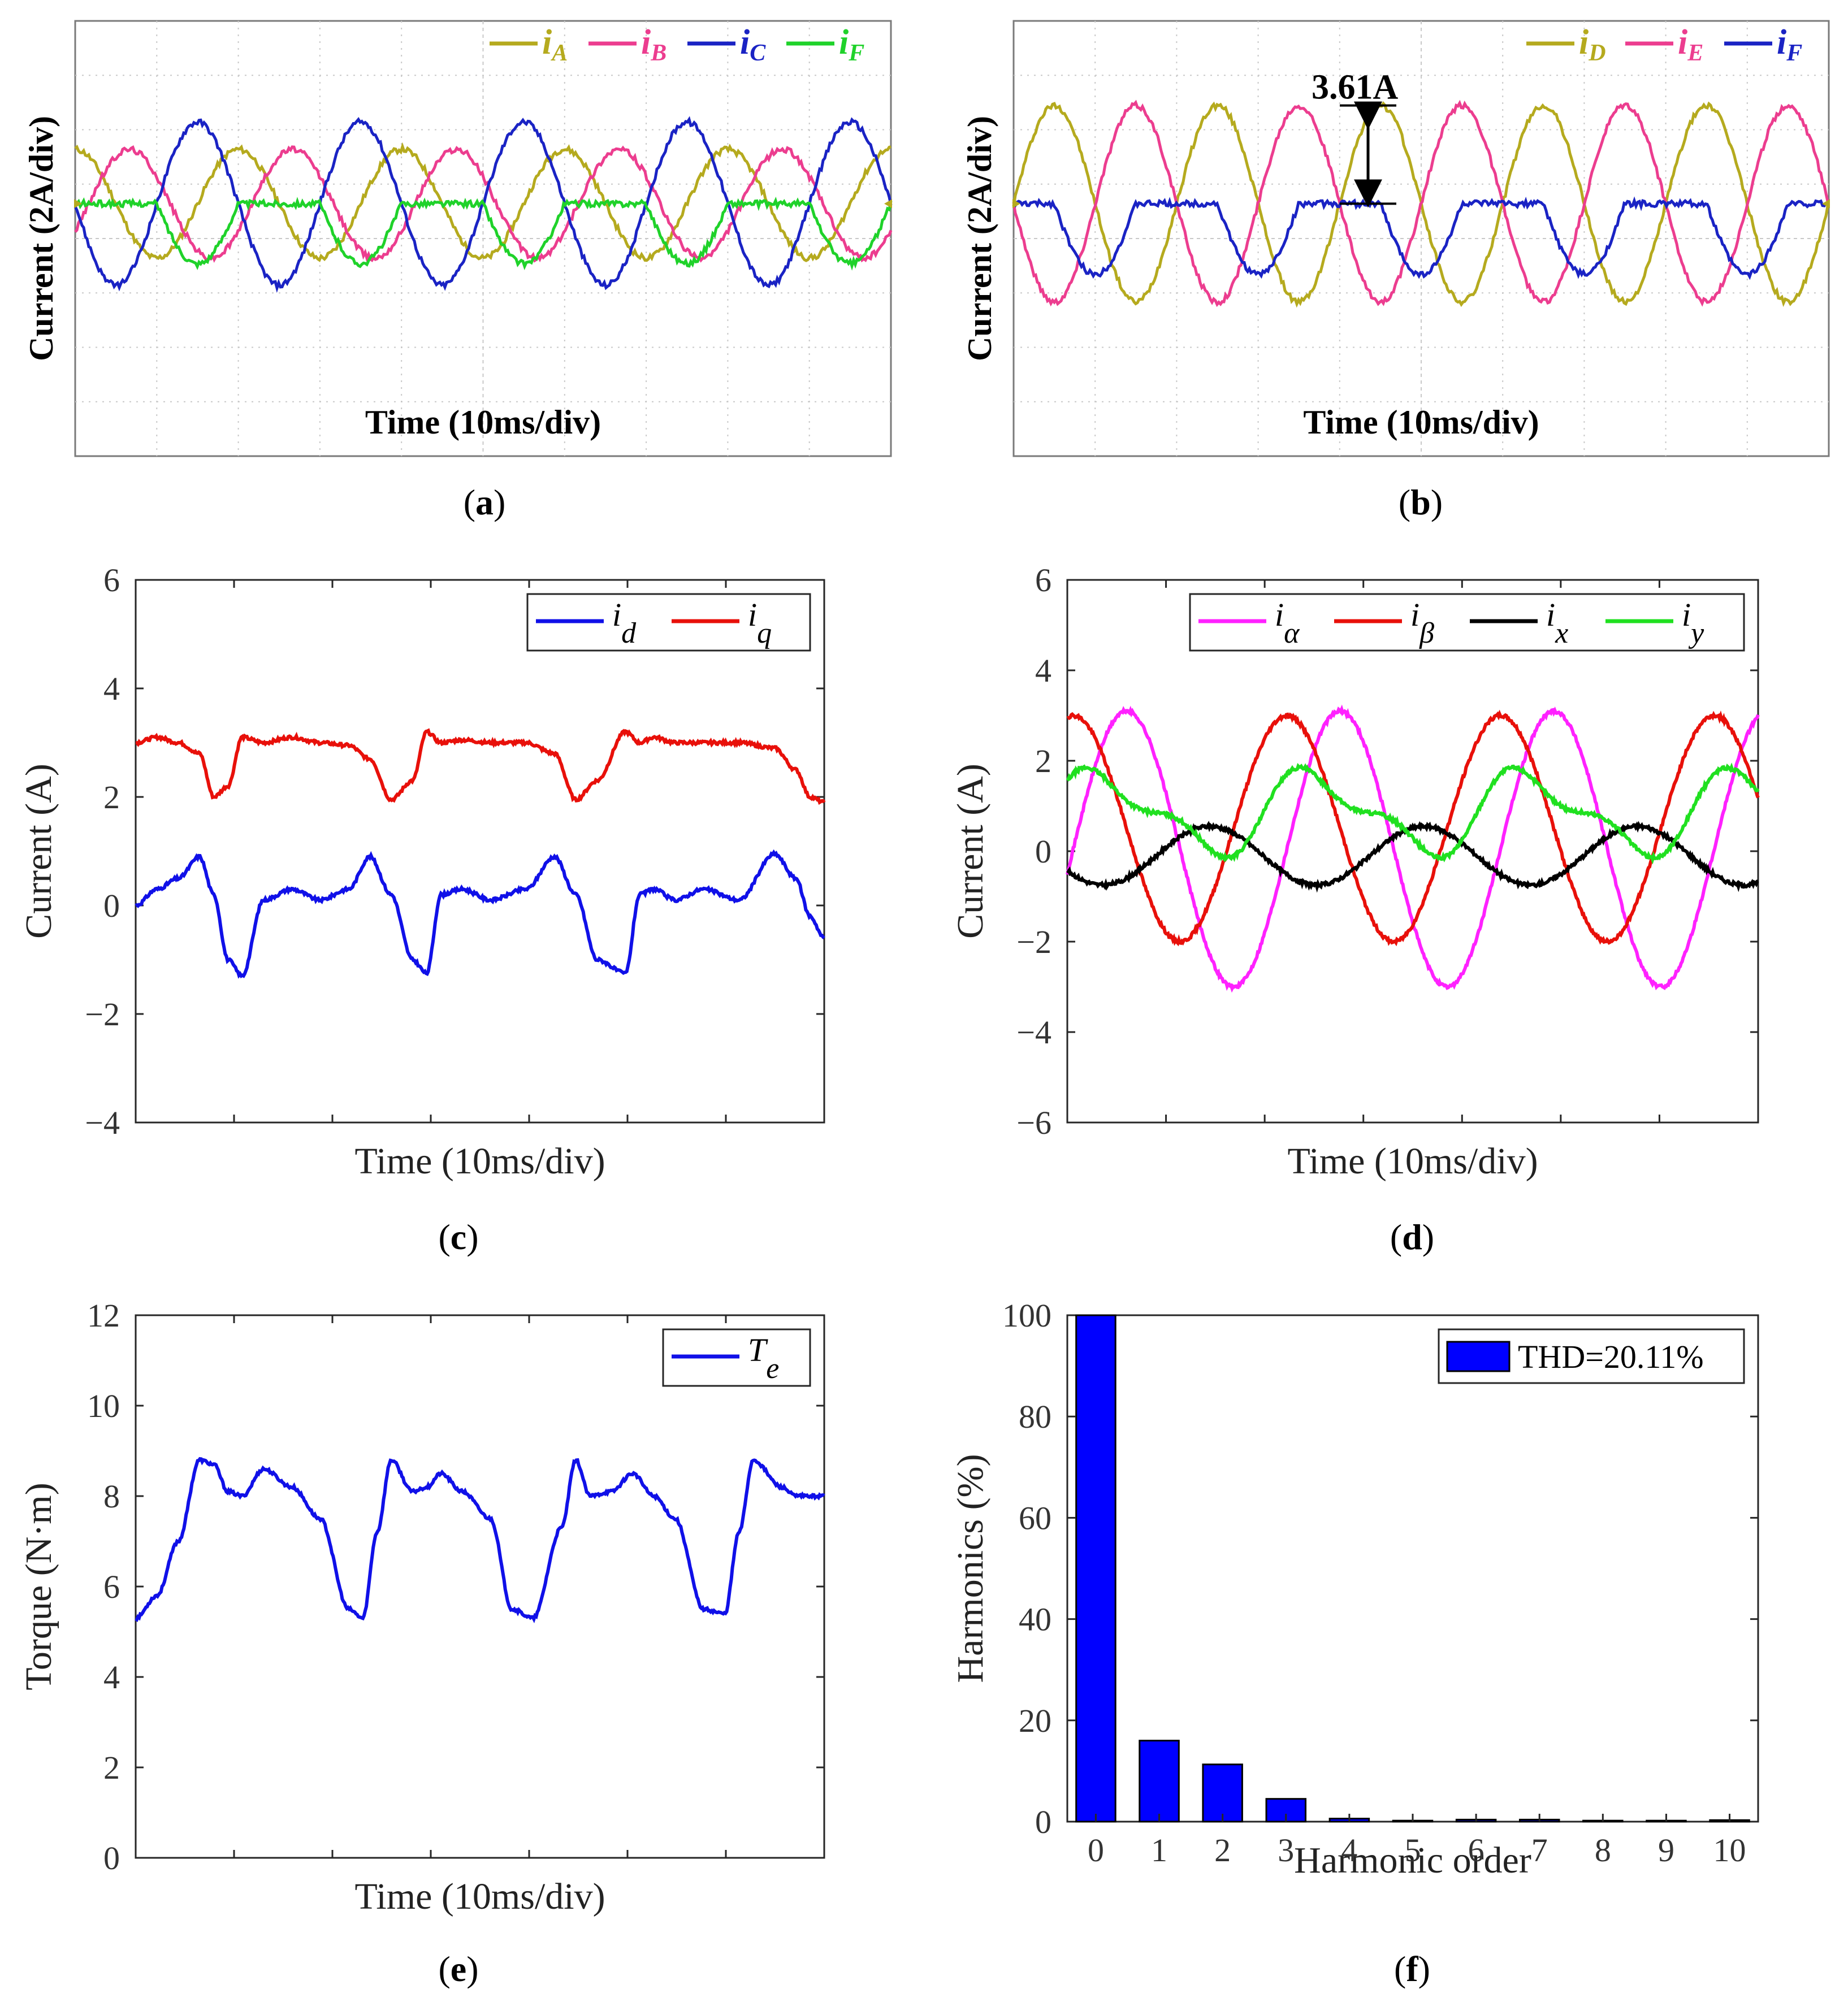  I want to click on legend-sub: y, so click(1696, 633).